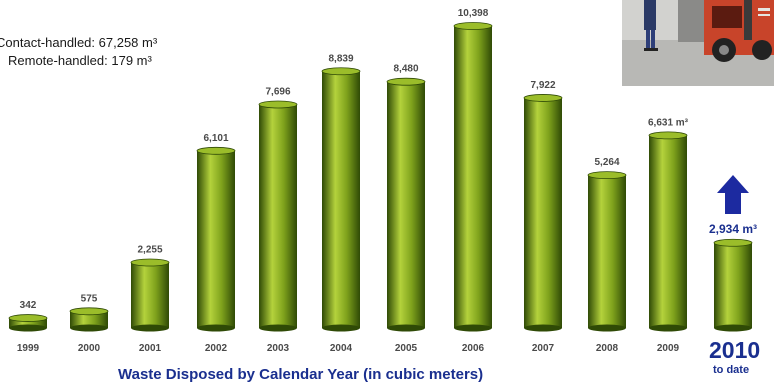  I want to click on value-label-2002: 6,101, so click(215, 138).